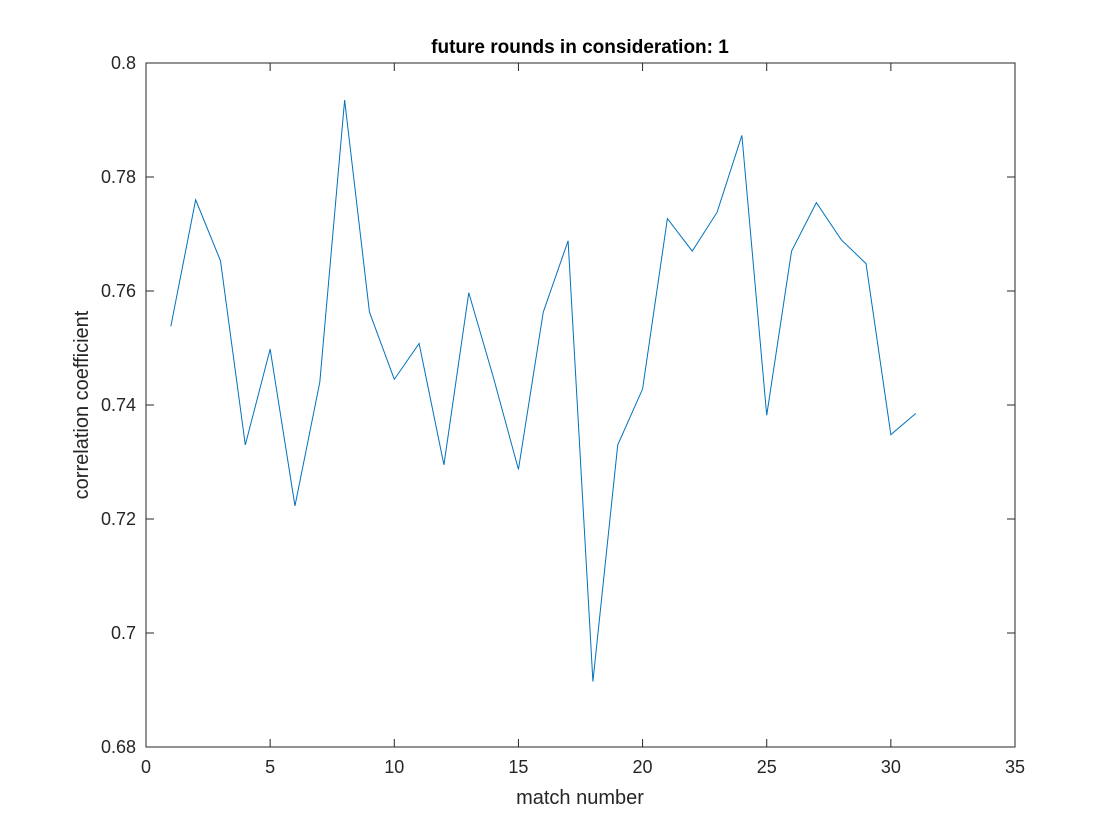  I want to click on x-tick-label: 15, so click(518, 767).